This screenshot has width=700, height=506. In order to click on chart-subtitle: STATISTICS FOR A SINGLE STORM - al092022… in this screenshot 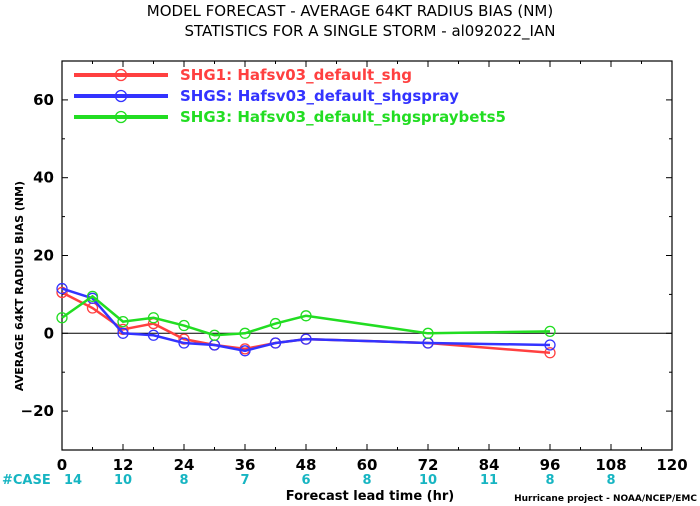, I will do `click(370, 31)`.